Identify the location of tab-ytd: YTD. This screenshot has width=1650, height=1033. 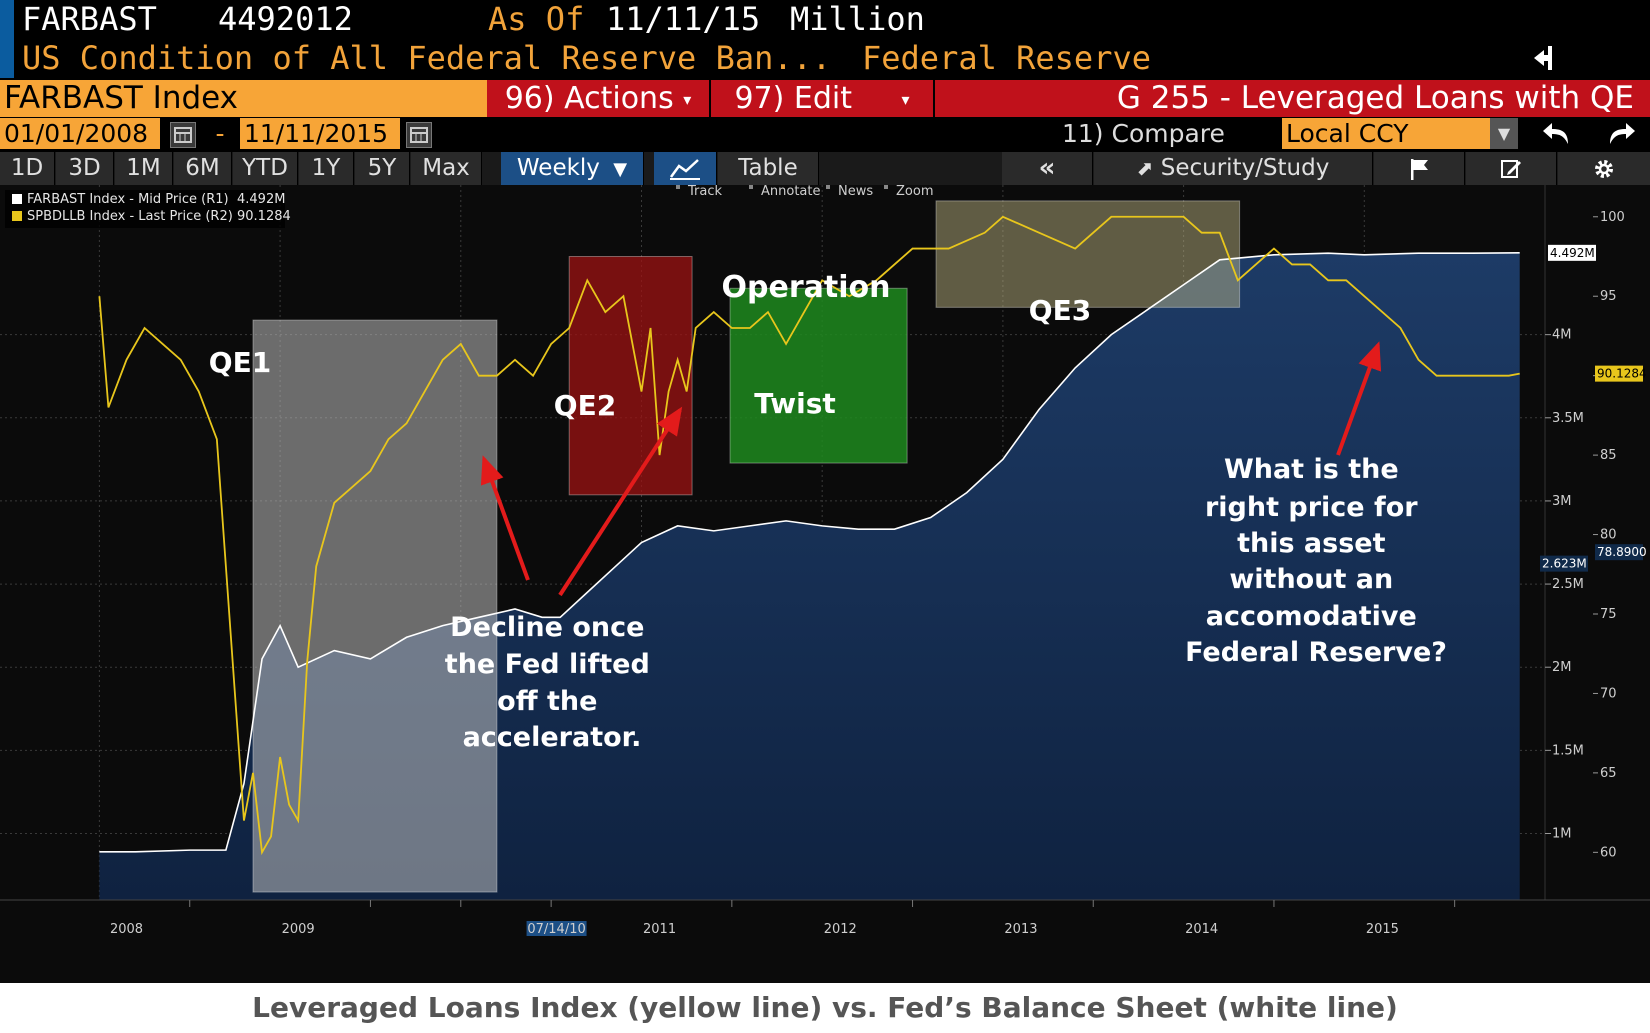
(265, 168).